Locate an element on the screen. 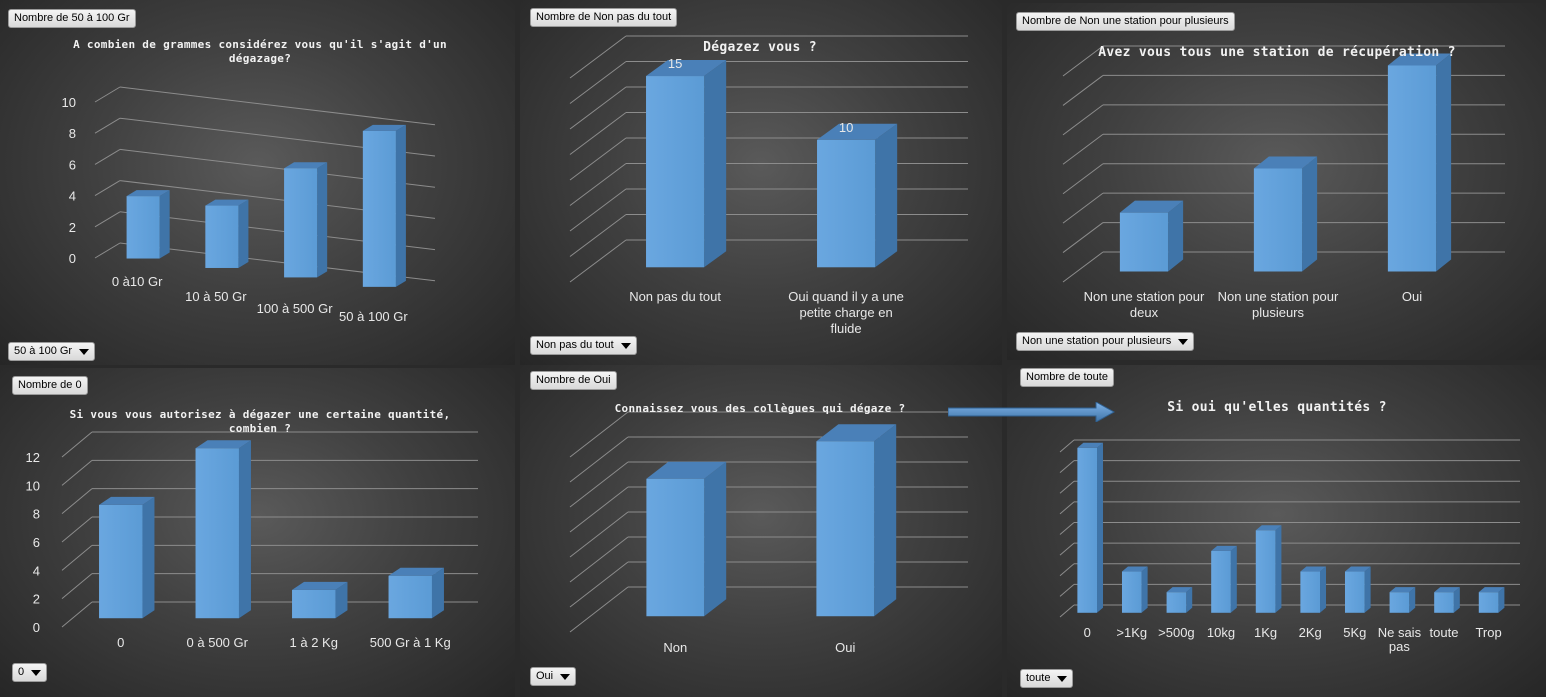  x-tick-label: plusieurs is located at coordinates (1278, 312).